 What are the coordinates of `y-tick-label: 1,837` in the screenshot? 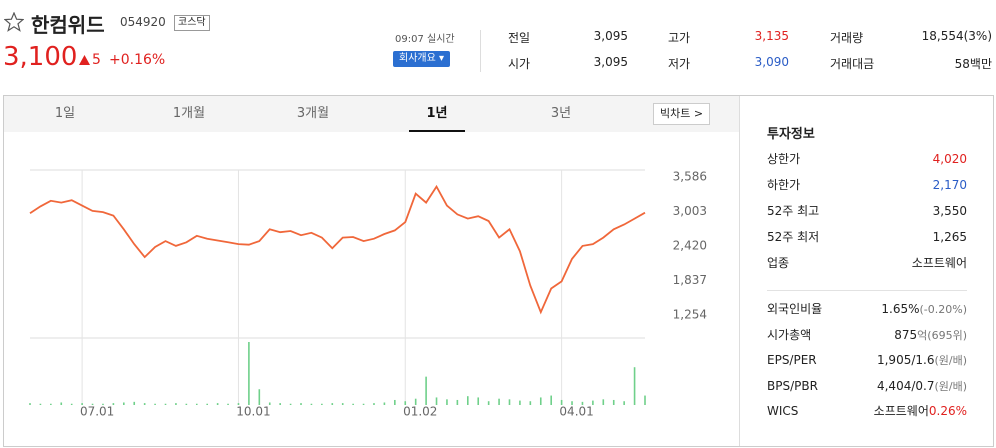 It's located at (690, 280).